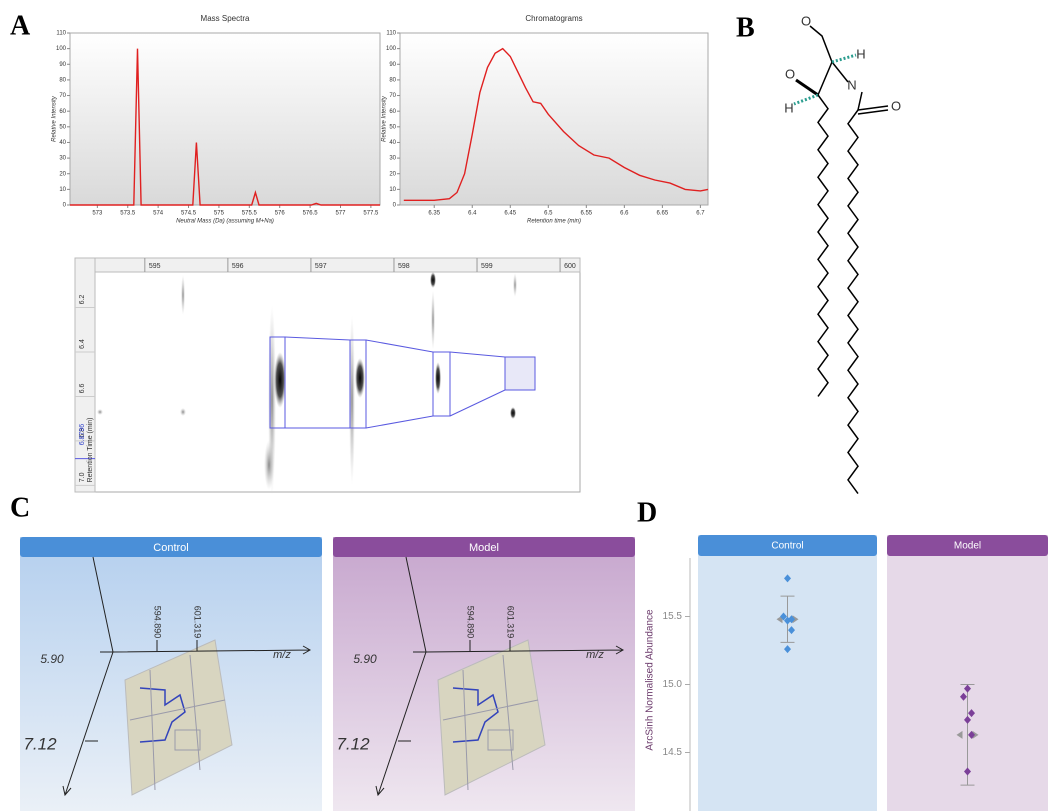  Describe the element at coordinates (853, 302) in the screenshot. I see `carbon-chain` at that location.